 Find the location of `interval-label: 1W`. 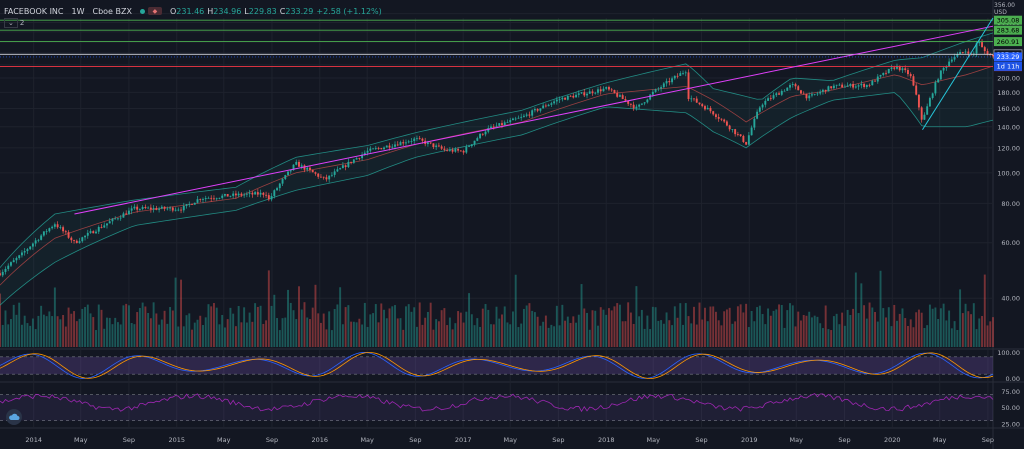

interval-label: 1W is located at coordinates (78, 11).